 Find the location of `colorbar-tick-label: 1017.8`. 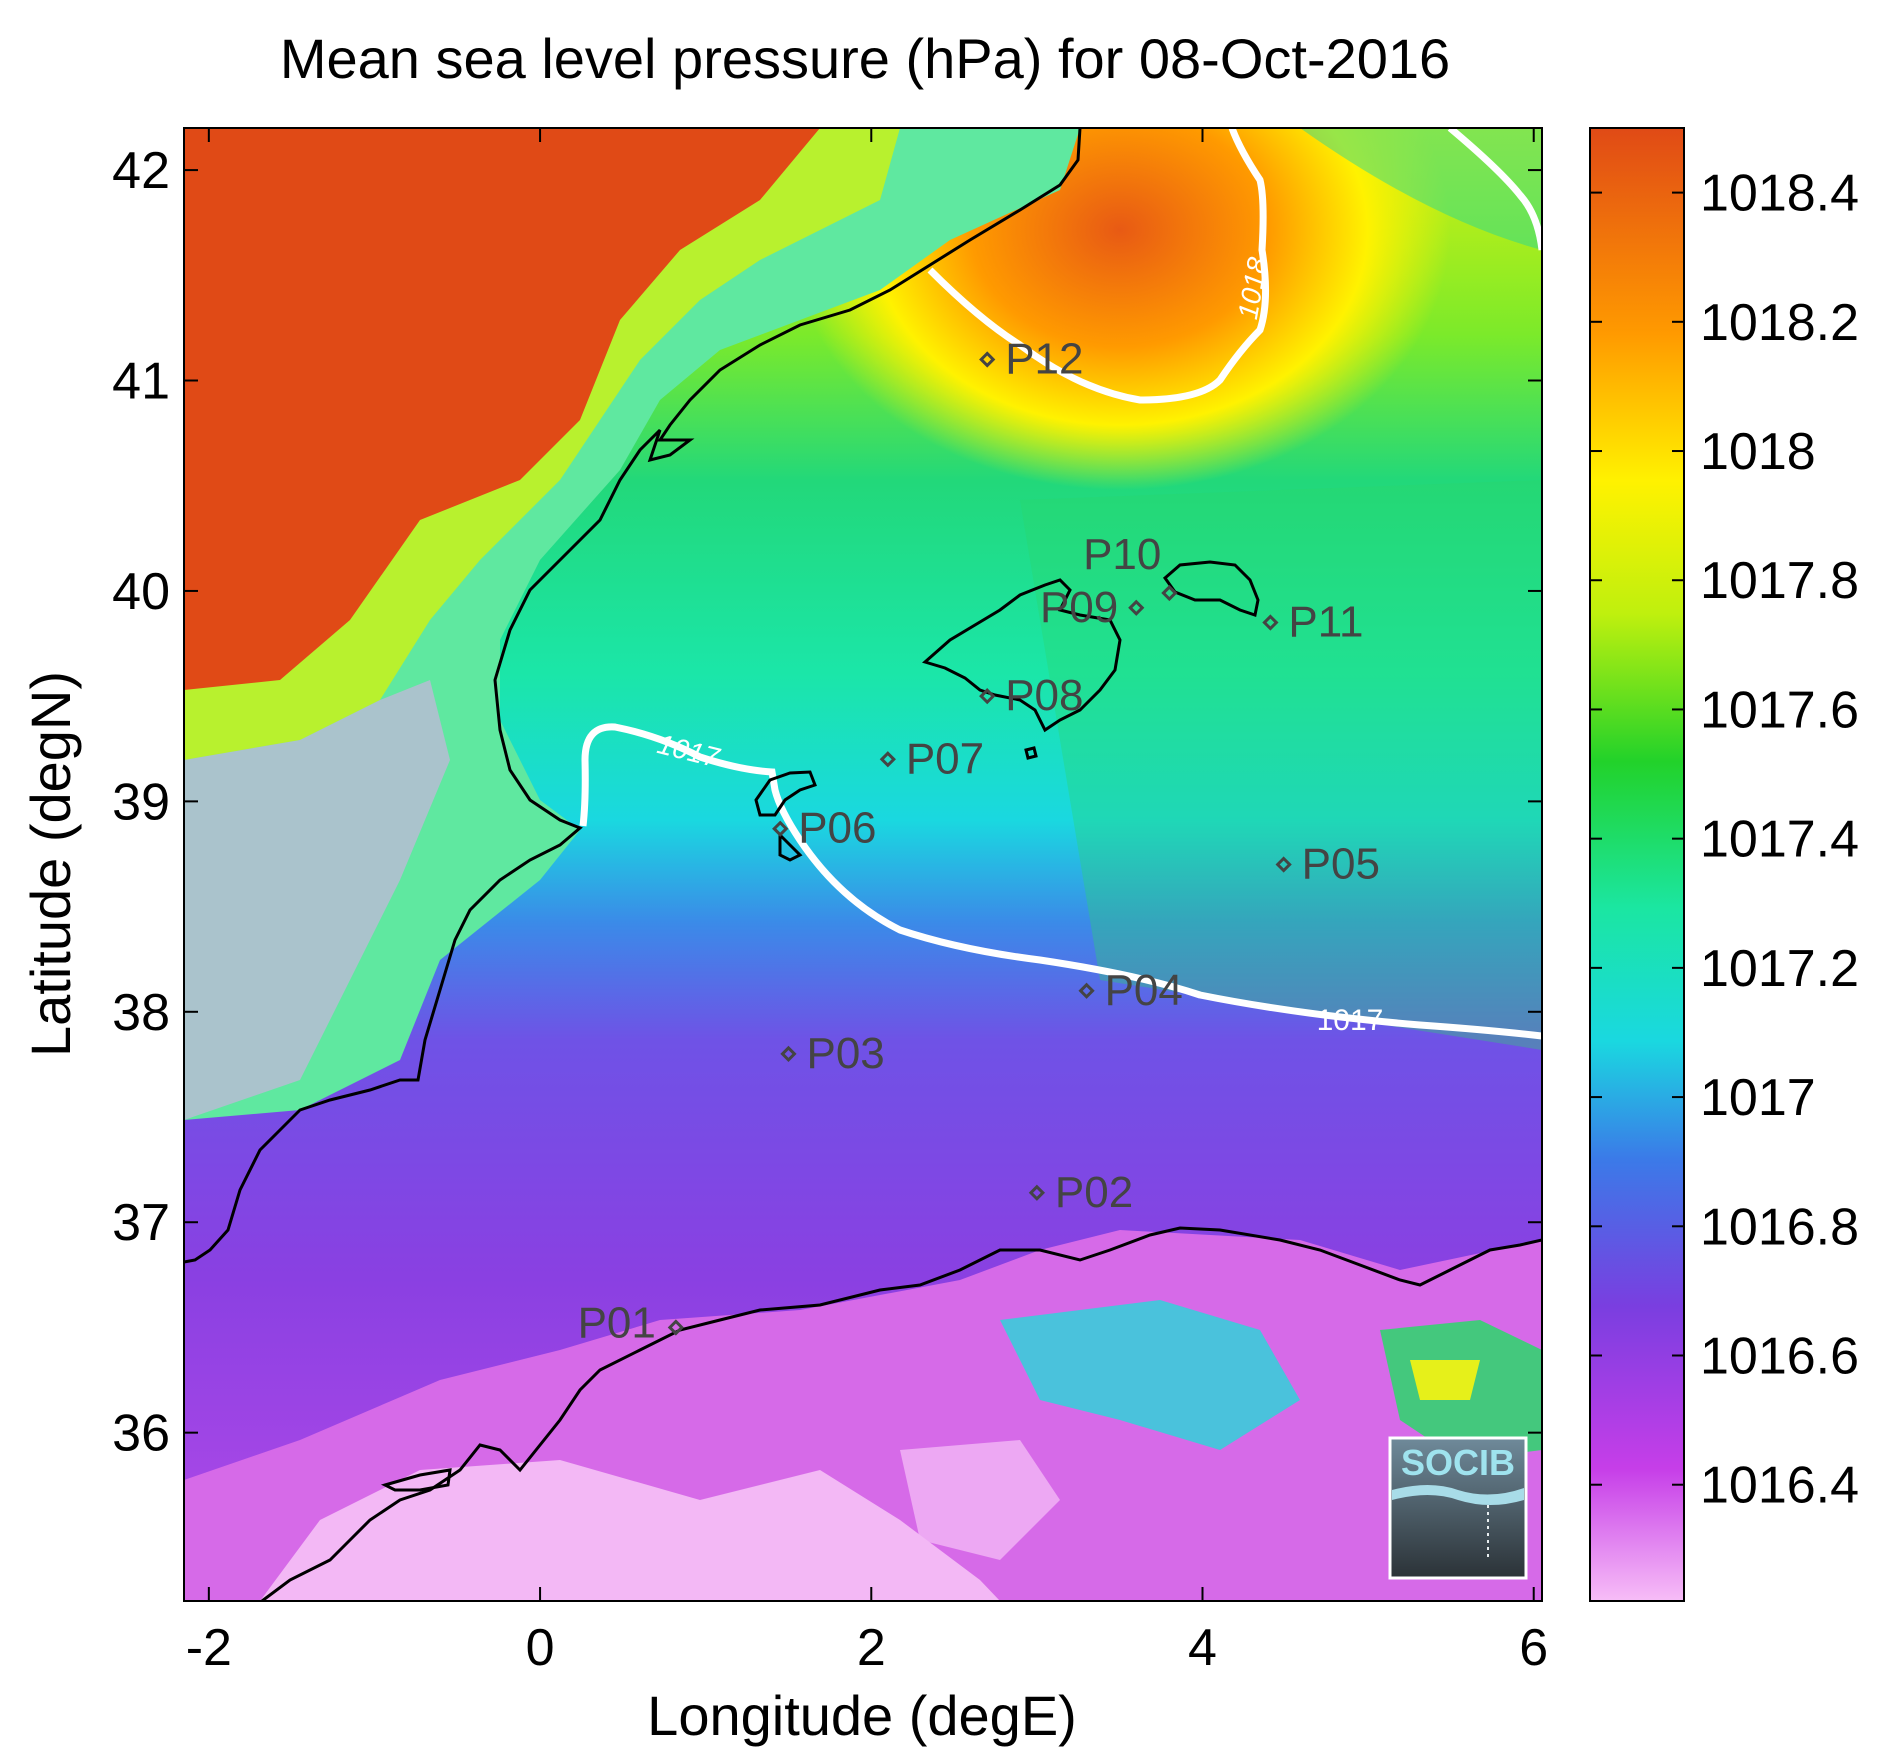

colorbar-tick-label: 1017.8 is located at coordinates (1779, 581).